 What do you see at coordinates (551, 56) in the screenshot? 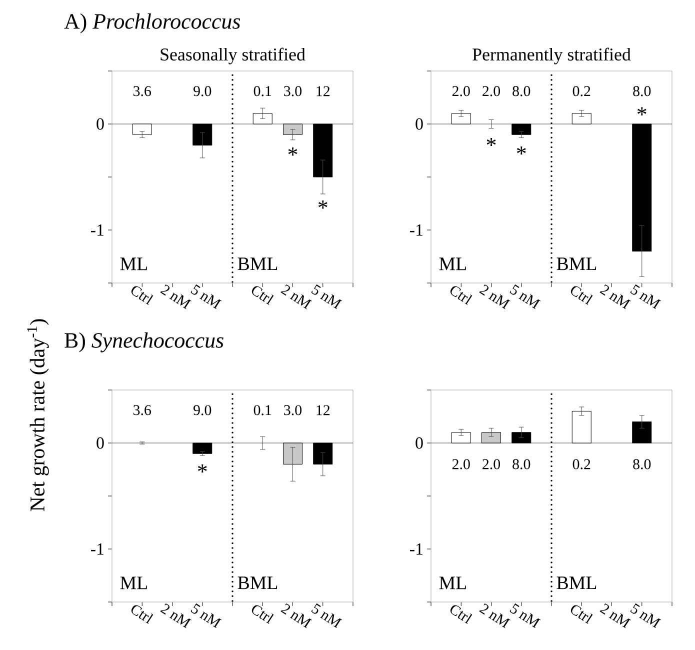
I see `chart-subtitle: Permanently stratified` at bounding box center [551, 56].